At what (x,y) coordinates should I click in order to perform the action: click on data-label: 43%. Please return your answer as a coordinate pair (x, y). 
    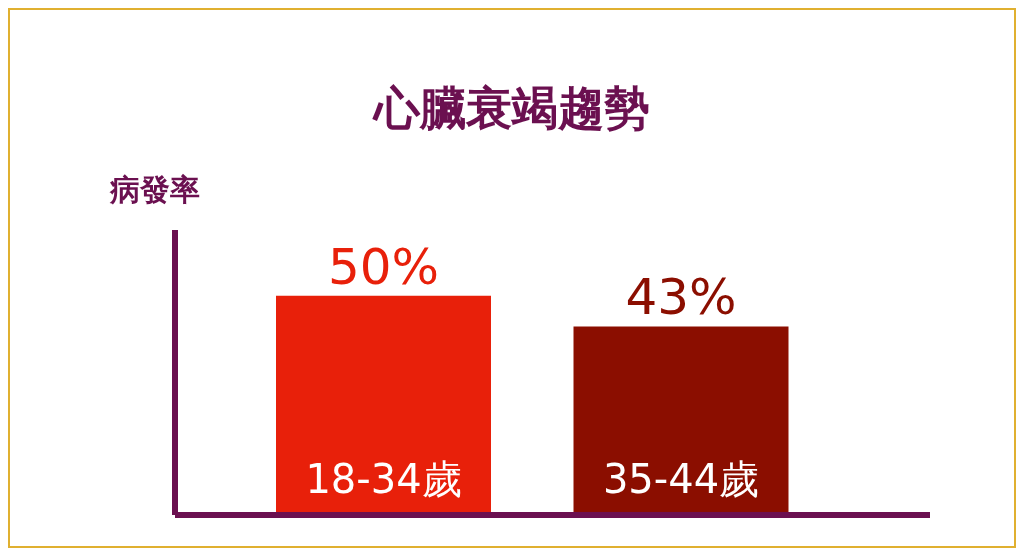
    Looking at the image, I should click on (681, 297).